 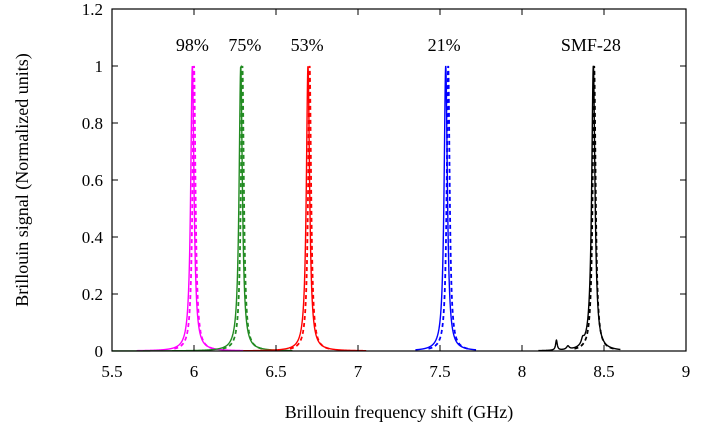 I want to click on y-tick-label: 1, so click(x=99, y=66).